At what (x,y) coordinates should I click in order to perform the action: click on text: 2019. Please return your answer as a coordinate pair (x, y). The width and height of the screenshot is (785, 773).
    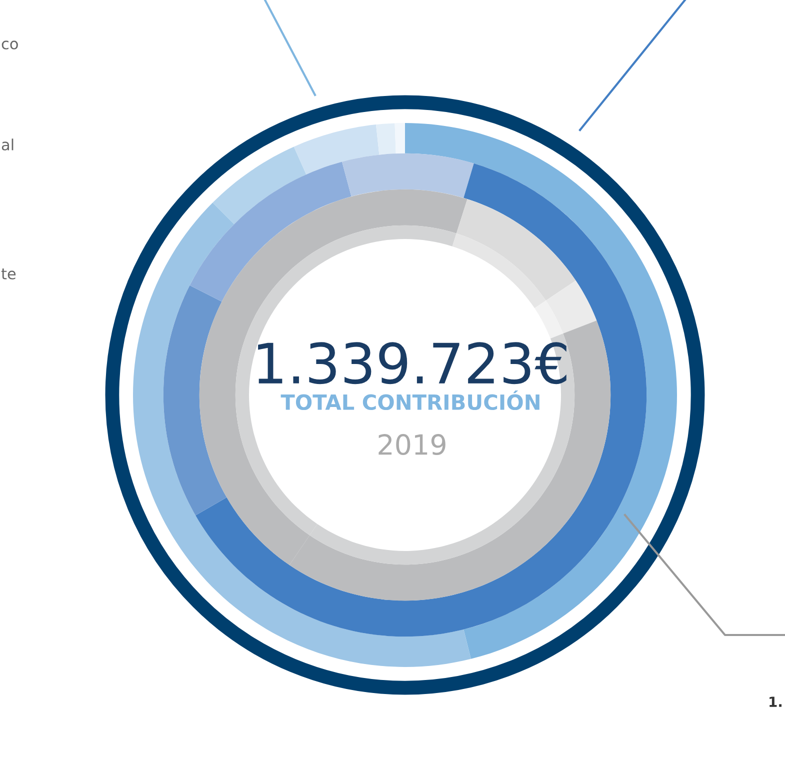
    Looking at the image, I should click on (412, 445).